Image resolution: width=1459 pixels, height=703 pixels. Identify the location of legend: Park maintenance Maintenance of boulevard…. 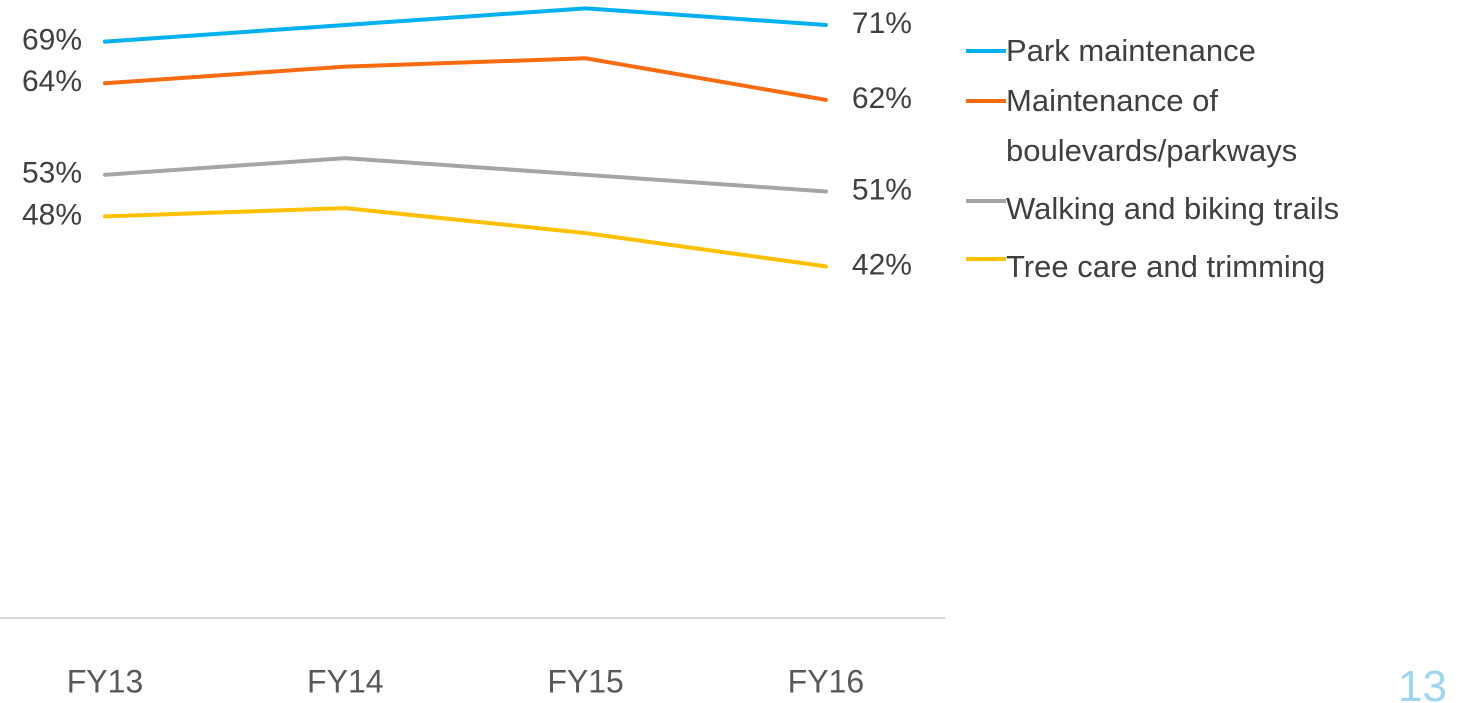
(1211, 159).